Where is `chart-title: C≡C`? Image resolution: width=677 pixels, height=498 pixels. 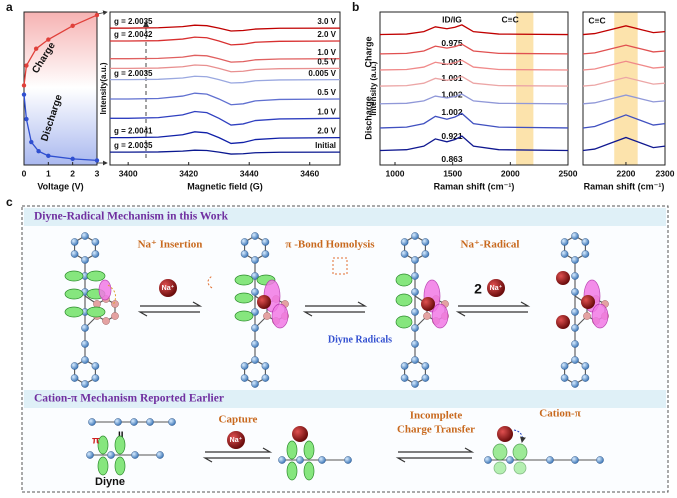
chart-title: C≡C is located at coordinates (596, 20).